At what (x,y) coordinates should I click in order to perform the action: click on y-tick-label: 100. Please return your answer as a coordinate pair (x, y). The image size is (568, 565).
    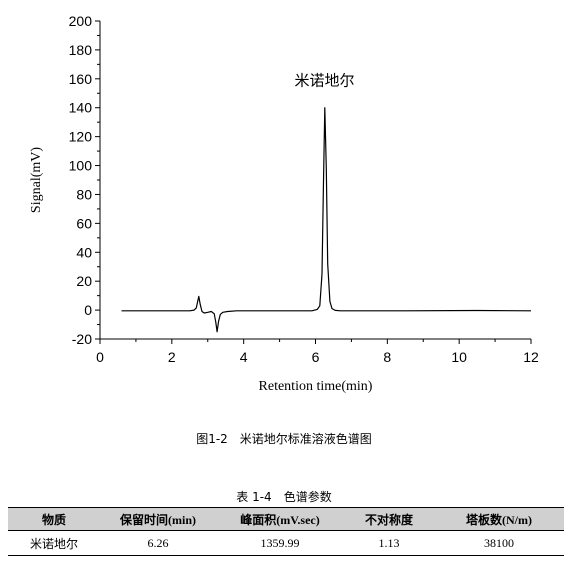
    Looking at the image, I should click on (81, 166).